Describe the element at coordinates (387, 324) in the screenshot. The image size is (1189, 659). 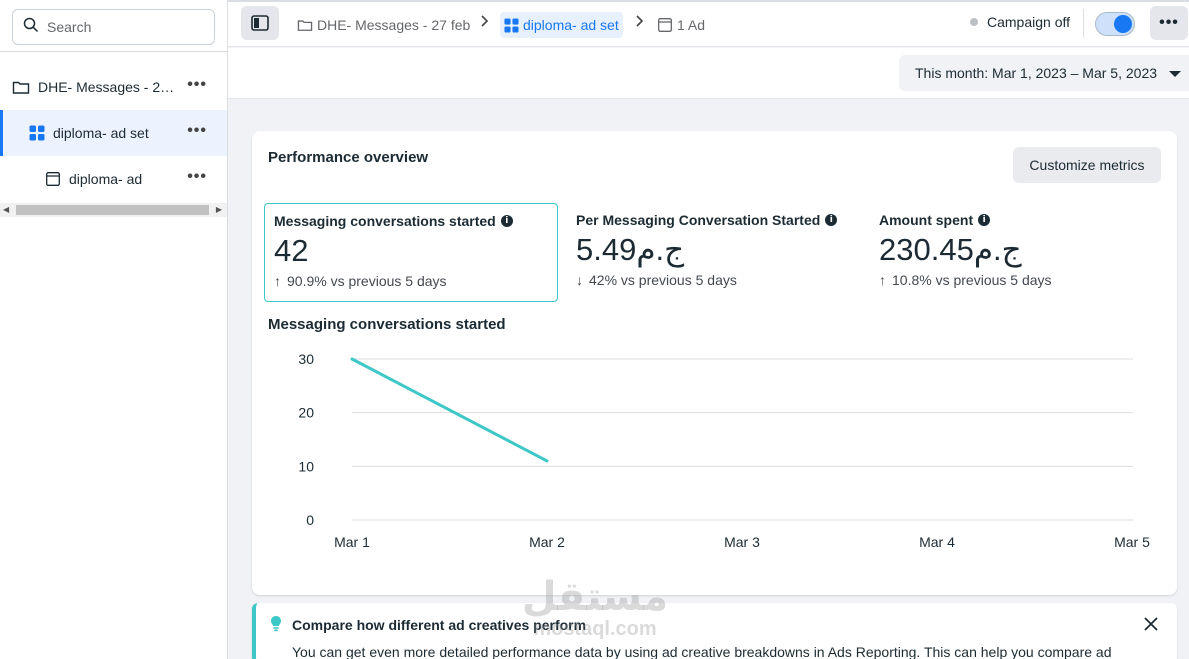
I see `chart-title: Messaging conversations started` at that location.